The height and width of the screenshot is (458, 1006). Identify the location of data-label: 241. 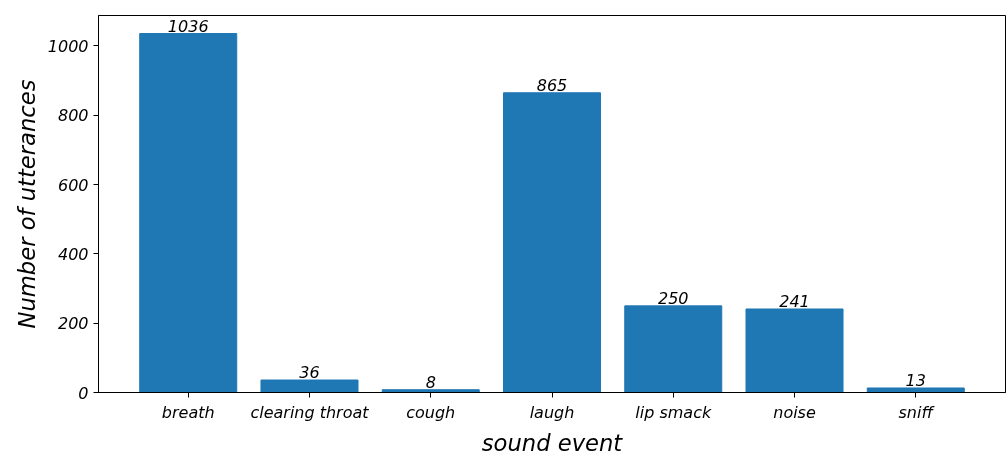
(794, 301).